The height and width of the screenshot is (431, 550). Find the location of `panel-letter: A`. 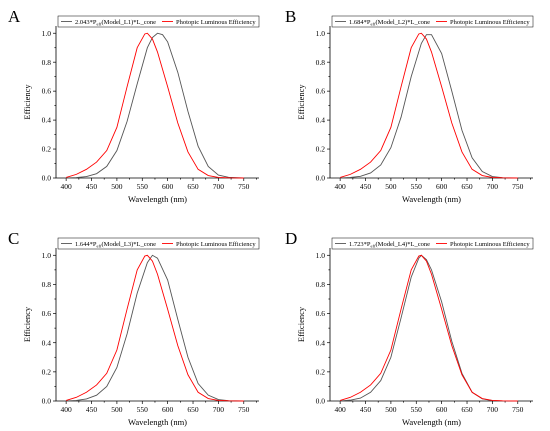

panel-letter: A is located at coordinates (14, 16).